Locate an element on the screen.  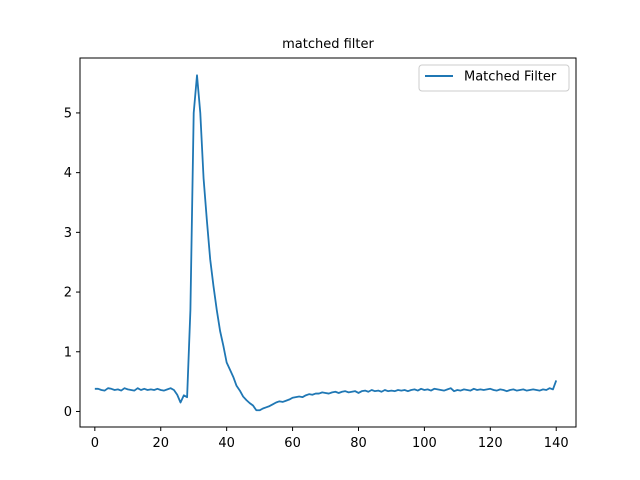
x-tick-label: 40 is located at coordinates (226, 443).